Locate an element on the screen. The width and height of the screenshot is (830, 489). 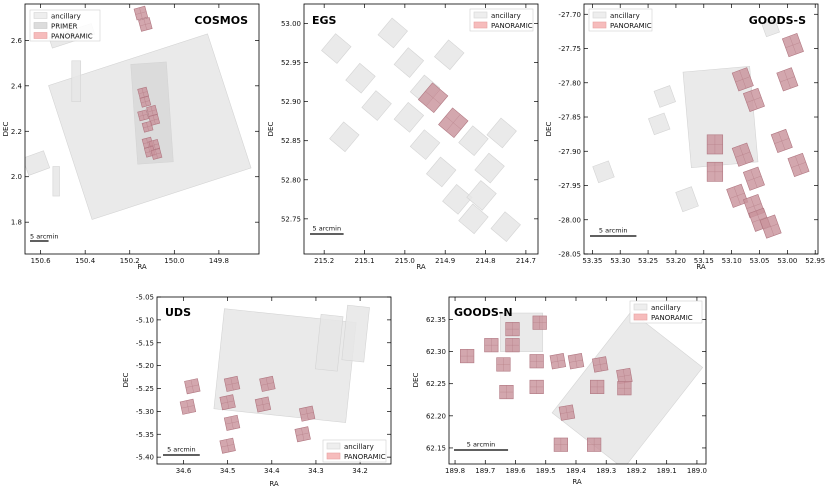
x-tick-label: 34.6 is located at coordinates (184, 471).